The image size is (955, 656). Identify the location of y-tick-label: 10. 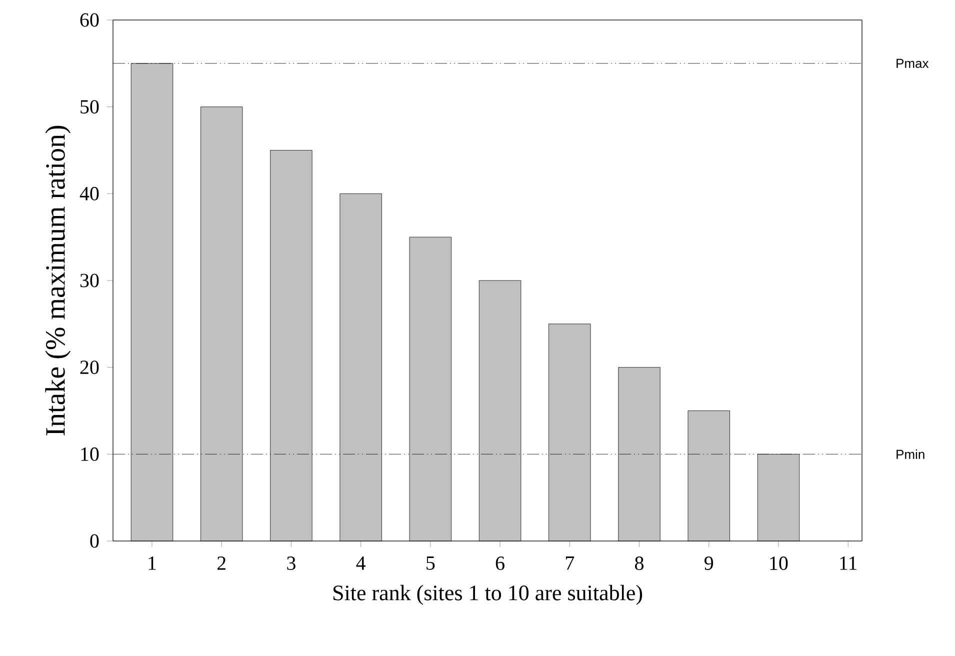
(90, 454).